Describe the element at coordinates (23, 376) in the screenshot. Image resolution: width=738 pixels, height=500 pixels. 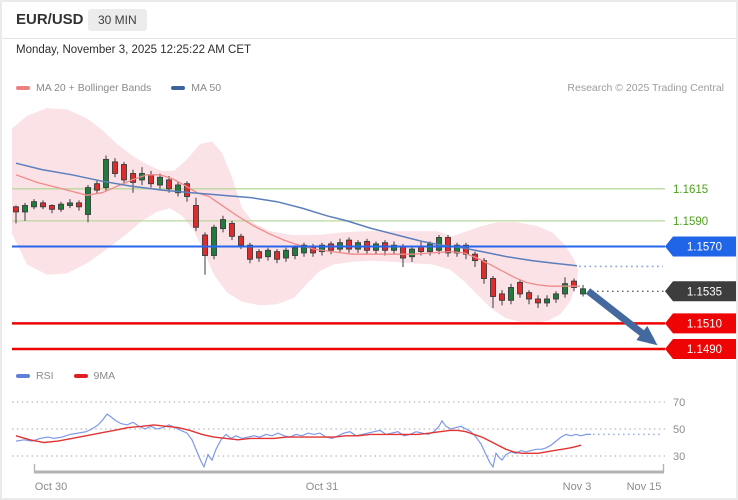
I see `rsi-legend-swatch` at that location.